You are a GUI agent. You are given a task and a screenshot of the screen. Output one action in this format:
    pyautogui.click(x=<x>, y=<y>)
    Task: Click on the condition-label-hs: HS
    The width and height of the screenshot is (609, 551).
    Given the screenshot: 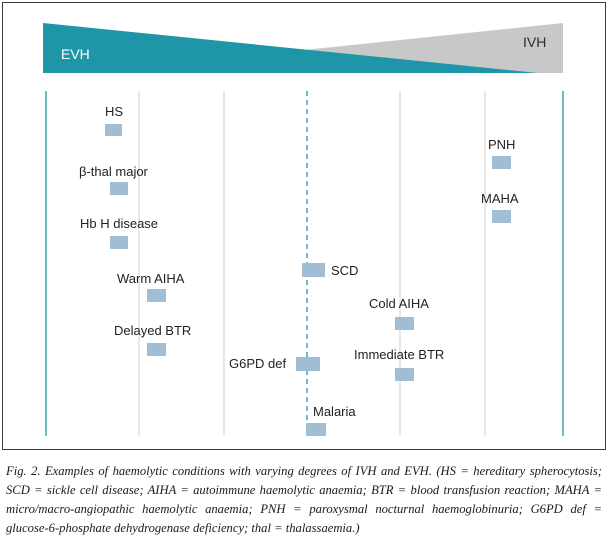 What is the action you would take?
    pyautogui.click(x=114, y=111)
    